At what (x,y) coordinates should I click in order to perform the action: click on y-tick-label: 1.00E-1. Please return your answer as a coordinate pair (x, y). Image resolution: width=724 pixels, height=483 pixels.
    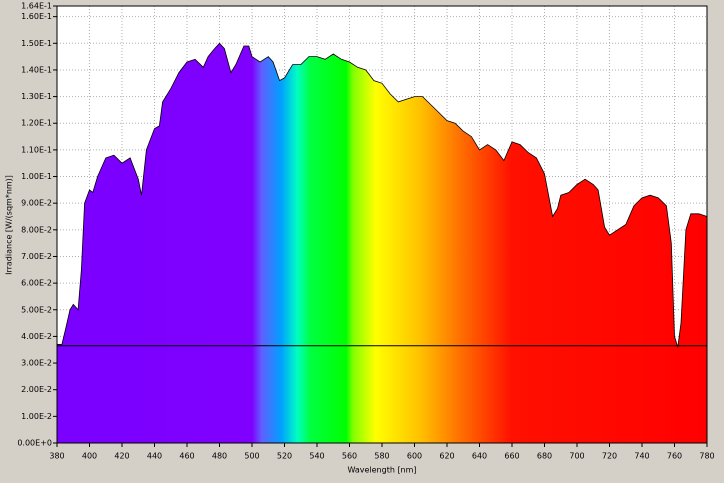
    Looking at the image, I should click on (36, 176).